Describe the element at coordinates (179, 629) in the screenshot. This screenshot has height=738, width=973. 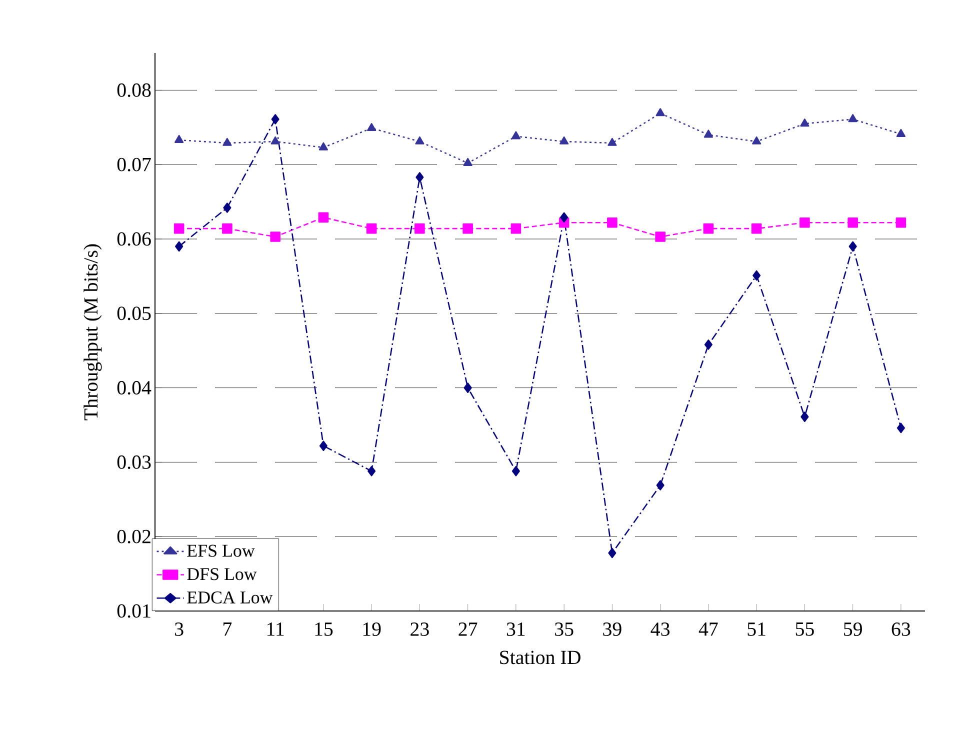
I see `x-tick-label: 3` at that location.